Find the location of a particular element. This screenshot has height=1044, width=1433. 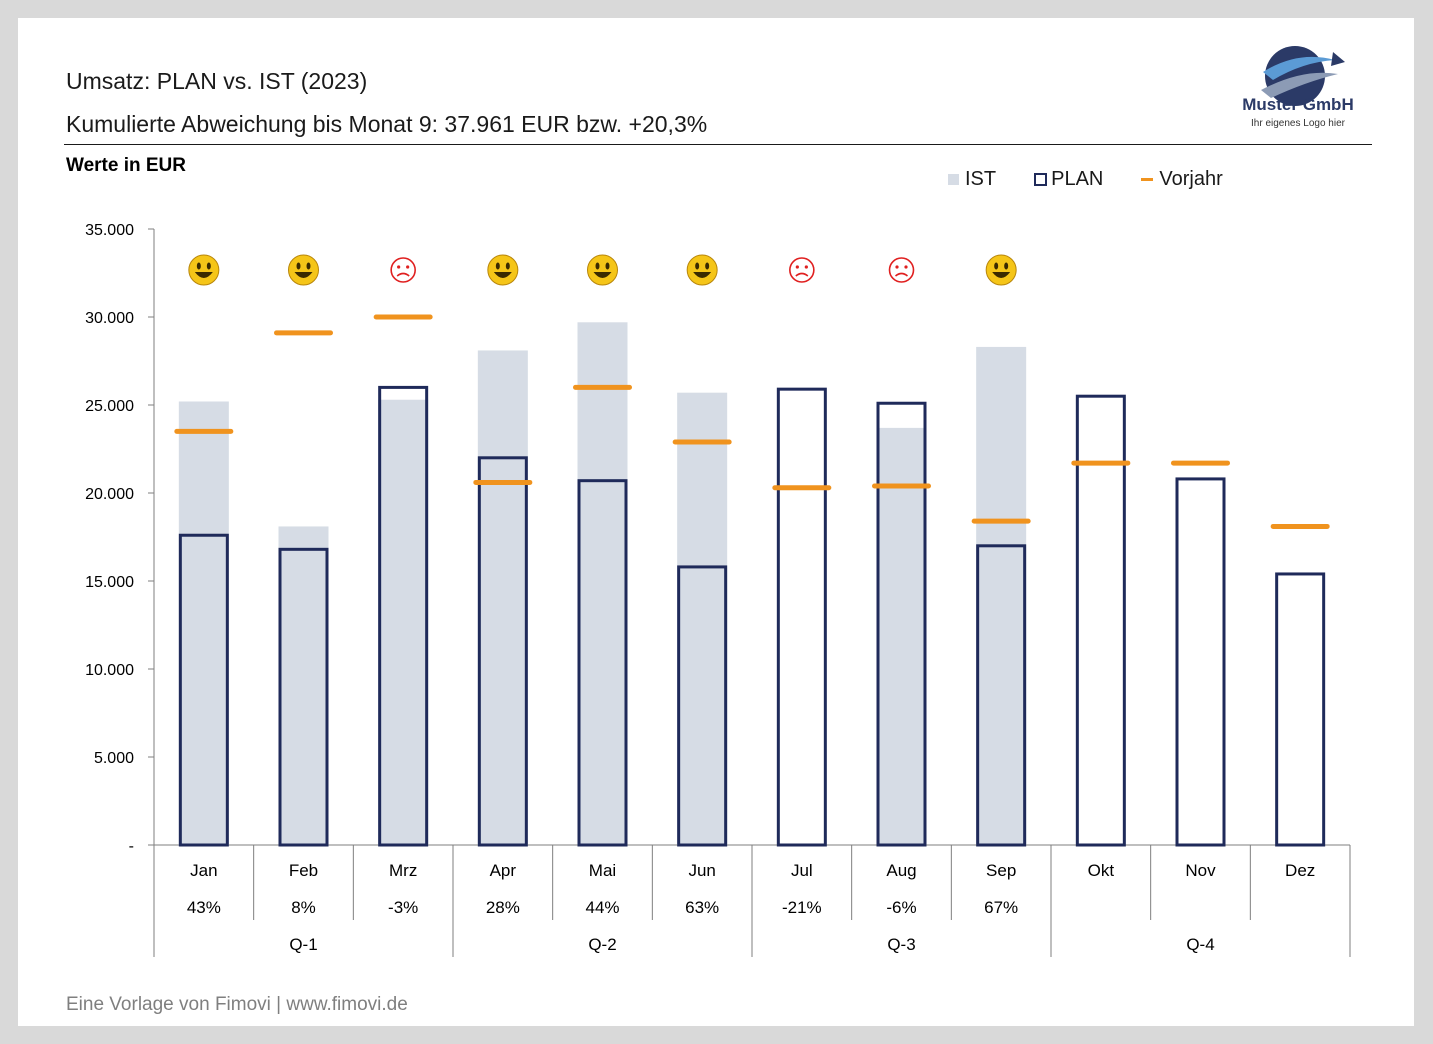

logo-arrow is located at coordinates (1338, 59).